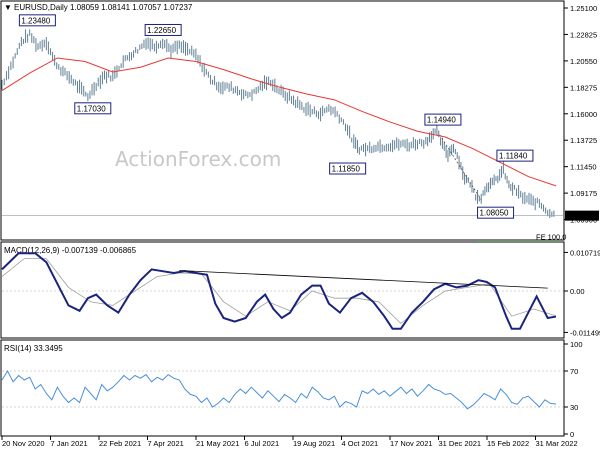 The height and width of the screenshot is (450, 600). I want to click on x-tick-label: 22 Feb 2021, so click(120, 443).